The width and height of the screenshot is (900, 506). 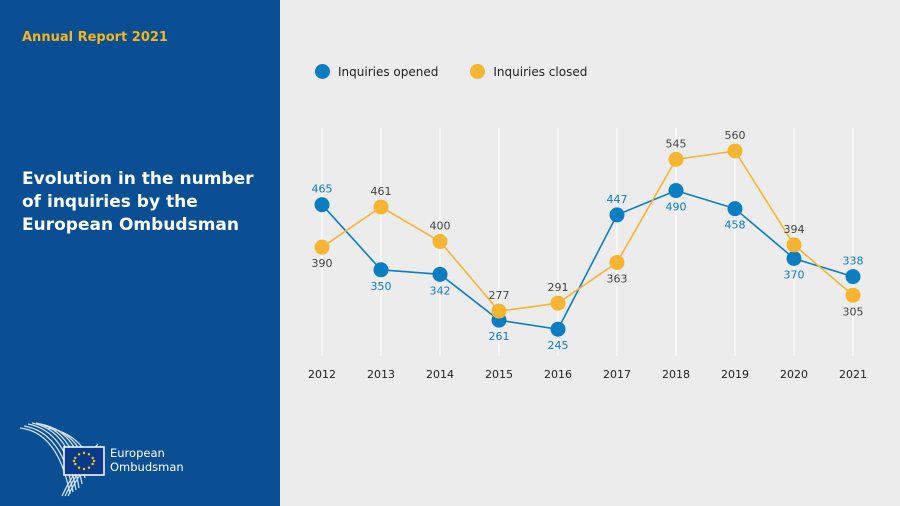 I want to click on x-tick-label-2019: 2019, so click(x=735, y=374).